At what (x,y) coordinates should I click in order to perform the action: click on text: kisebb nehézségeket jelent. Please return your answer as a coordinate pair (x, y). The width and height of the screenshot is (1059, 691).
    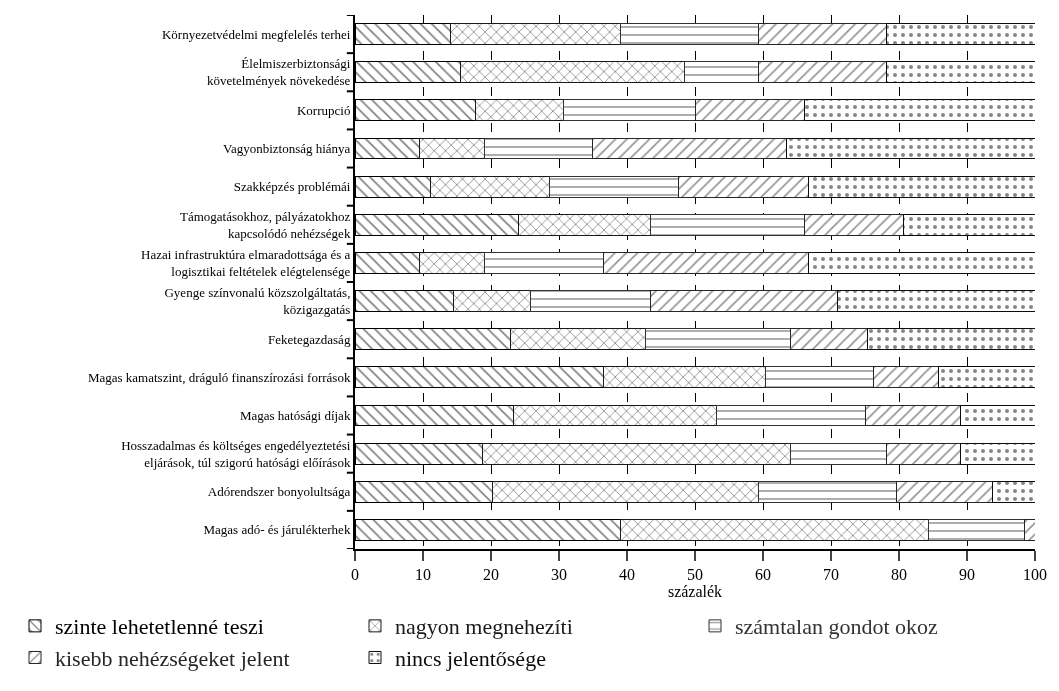
    Looking at the image, I should click on (172, 659).